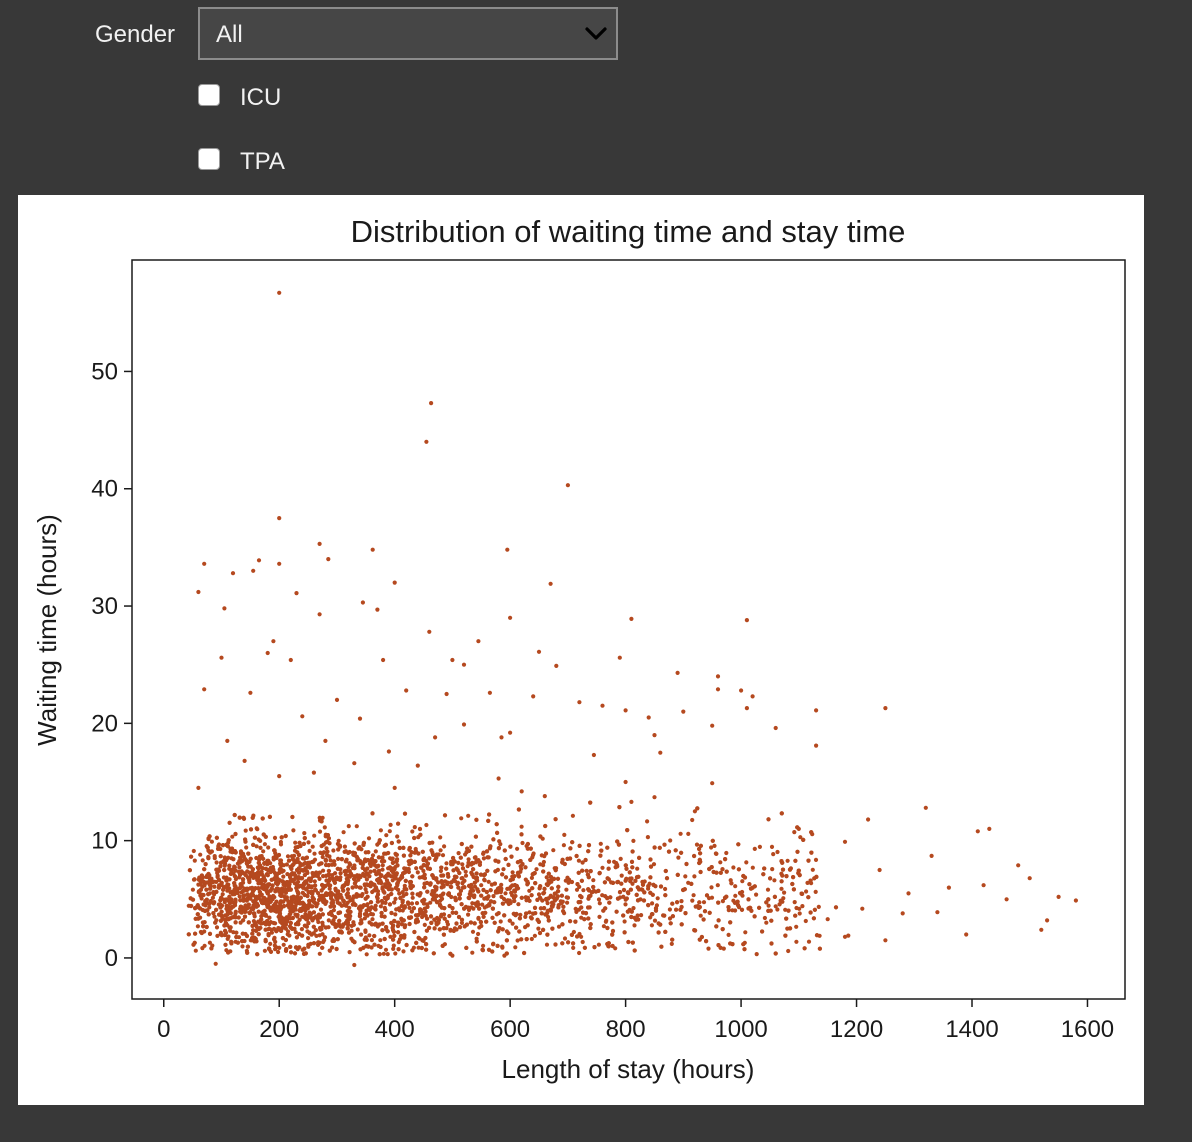  Describe the element at coordinates (209, 95) in the screenshot. I see `icu-checkbox` at that location.